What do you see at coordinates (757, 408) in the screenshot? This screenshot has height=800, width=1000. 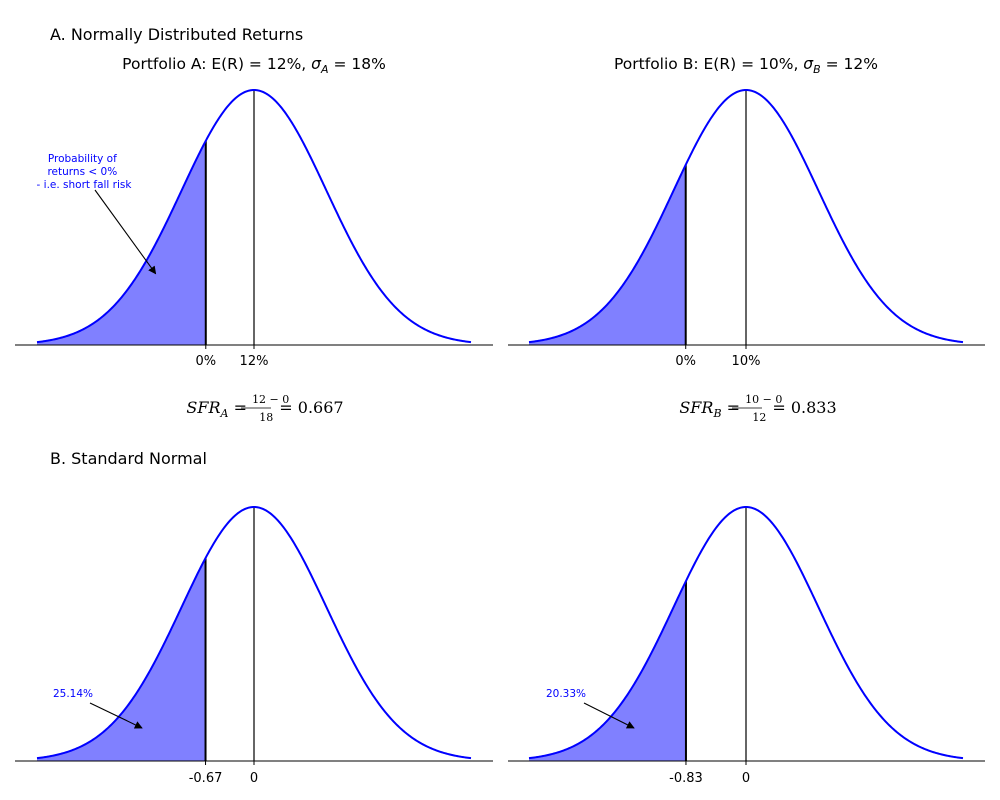 I see `panel-b-formula: SFRB = 10 − 0 12= 0.833` at bounding box center [757, 408].